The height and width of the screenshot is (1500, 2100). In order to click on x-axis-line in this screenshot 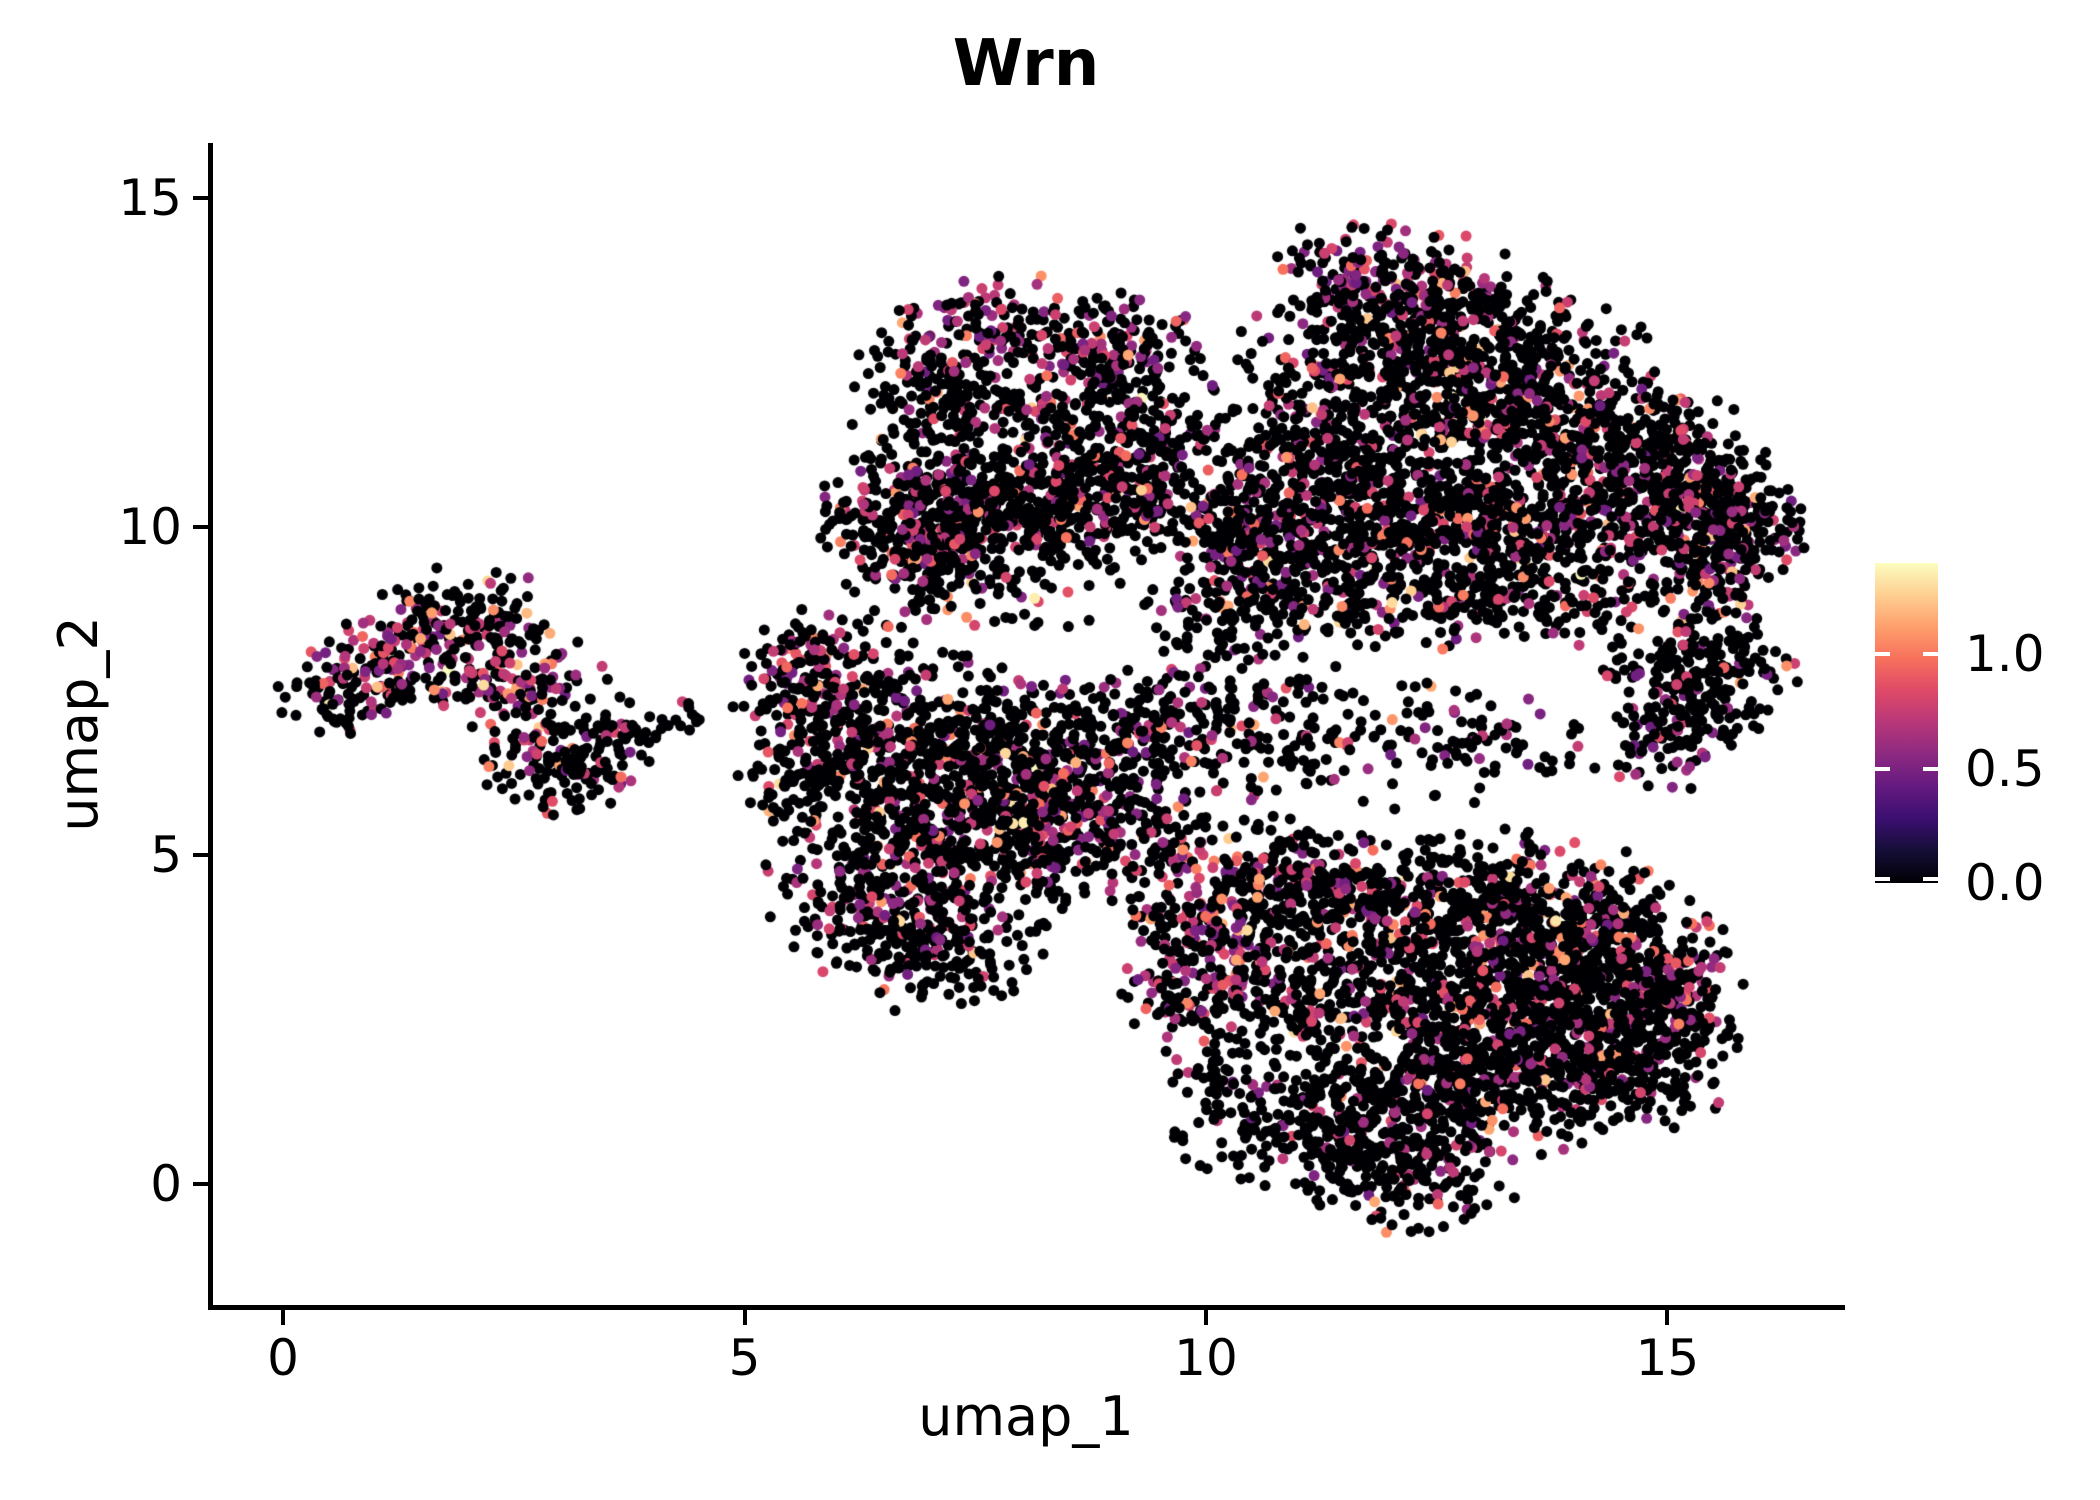, I will do `click(1026, 1307)`.